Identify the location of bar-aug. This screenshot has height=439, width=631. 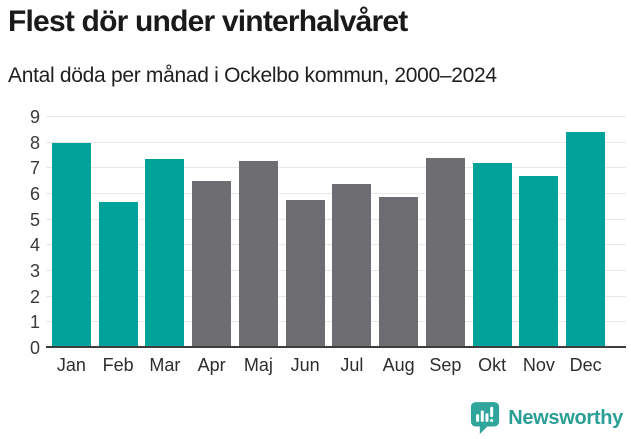
(399, 272).